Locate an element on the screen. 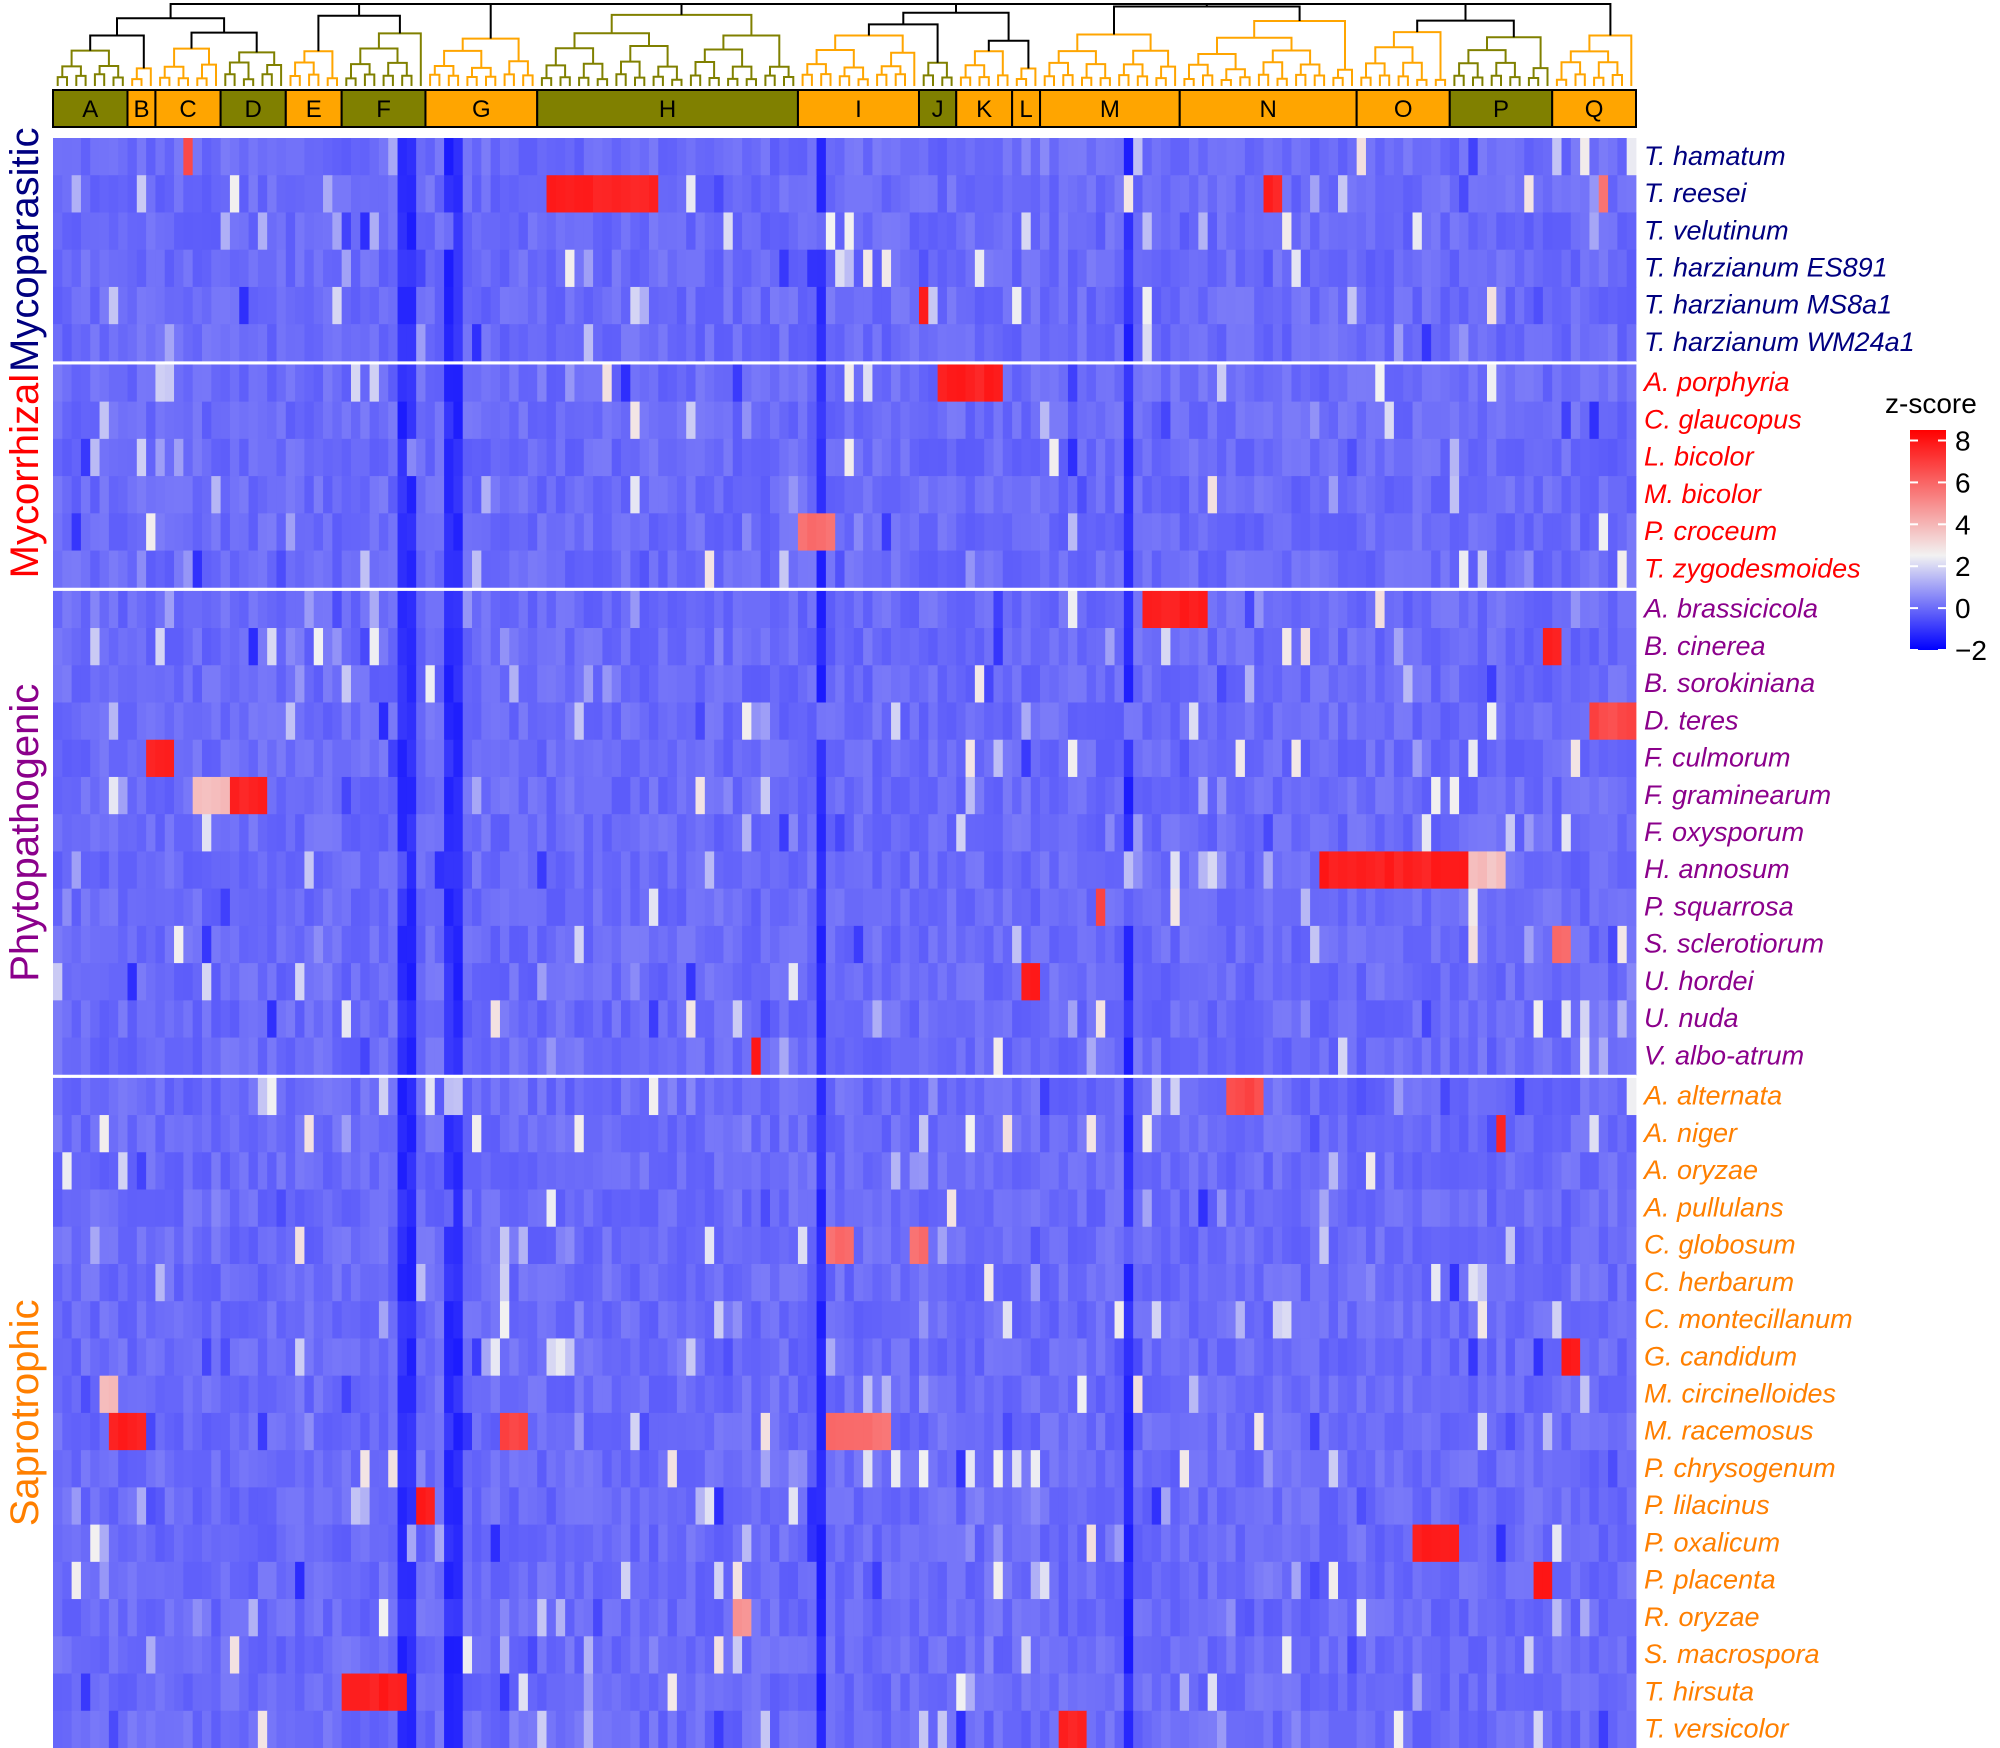  cluster-label: L is located at coordinates (1025, 109).